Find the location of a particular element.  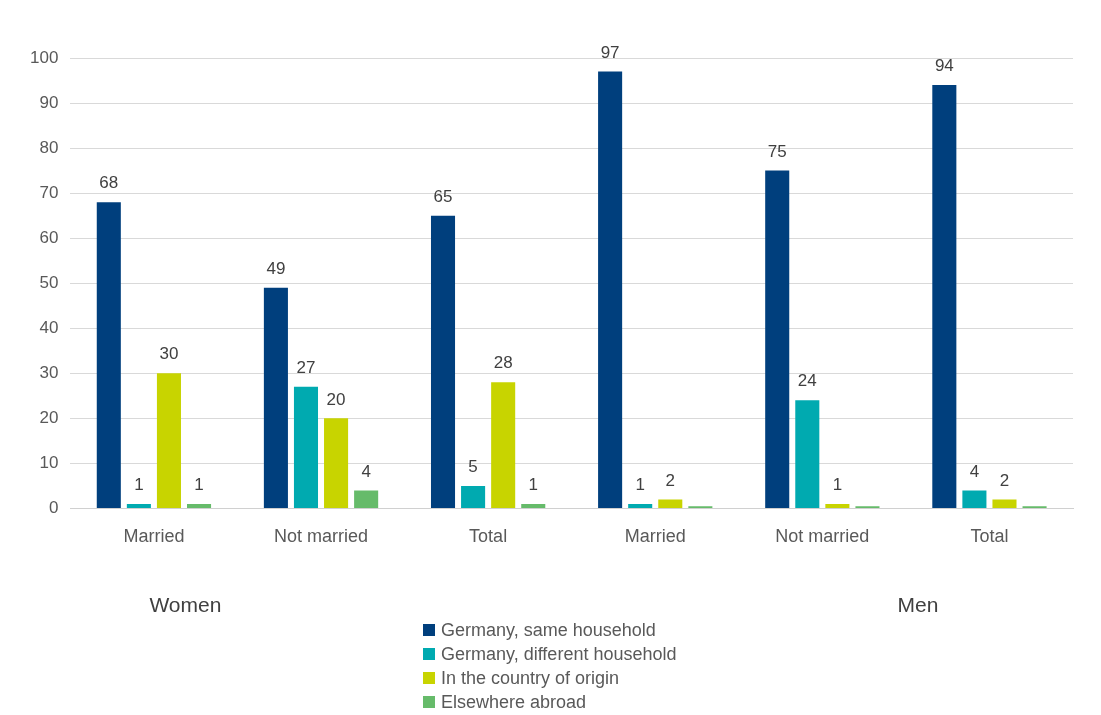

data-label: 49 is located at coordinates (276, 268).